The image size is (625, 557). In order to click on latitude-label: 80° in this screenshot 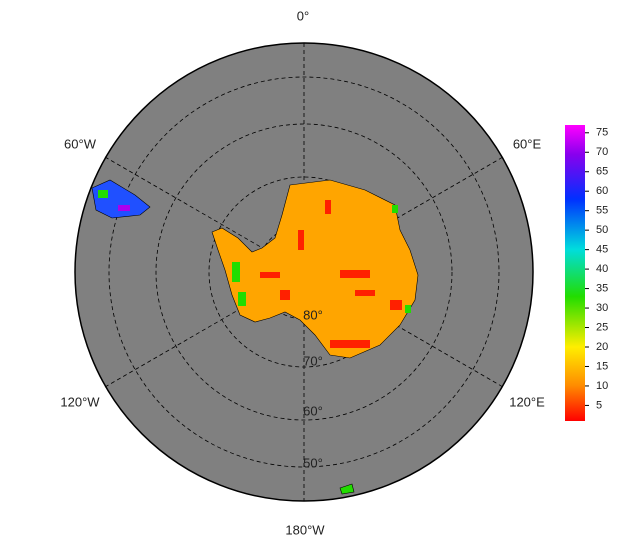, I will do `click(313, 314)`.